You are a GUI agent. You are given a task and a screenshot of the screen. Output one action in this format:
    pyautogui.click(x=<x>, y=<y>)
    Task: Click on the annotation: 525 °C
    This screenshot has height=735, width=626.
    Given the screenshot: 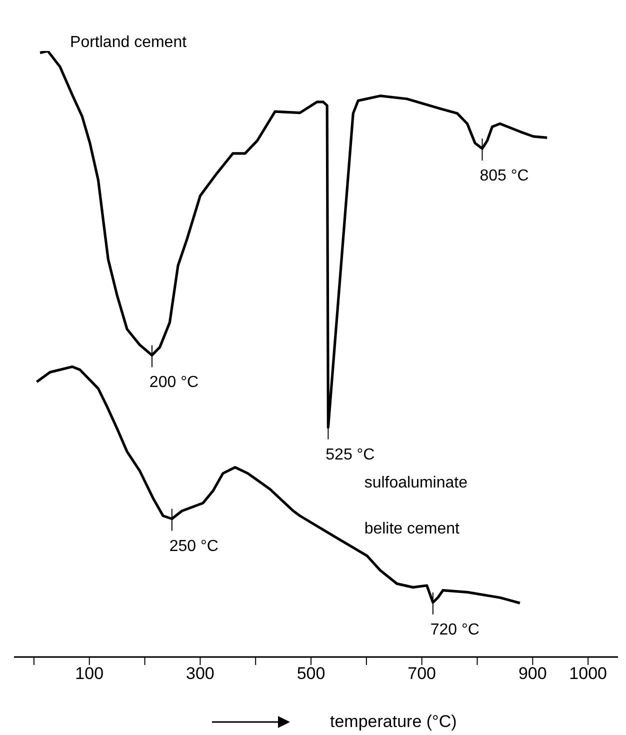 What is the action you would take?
    pyautogui.click(x=350, y=455)
    